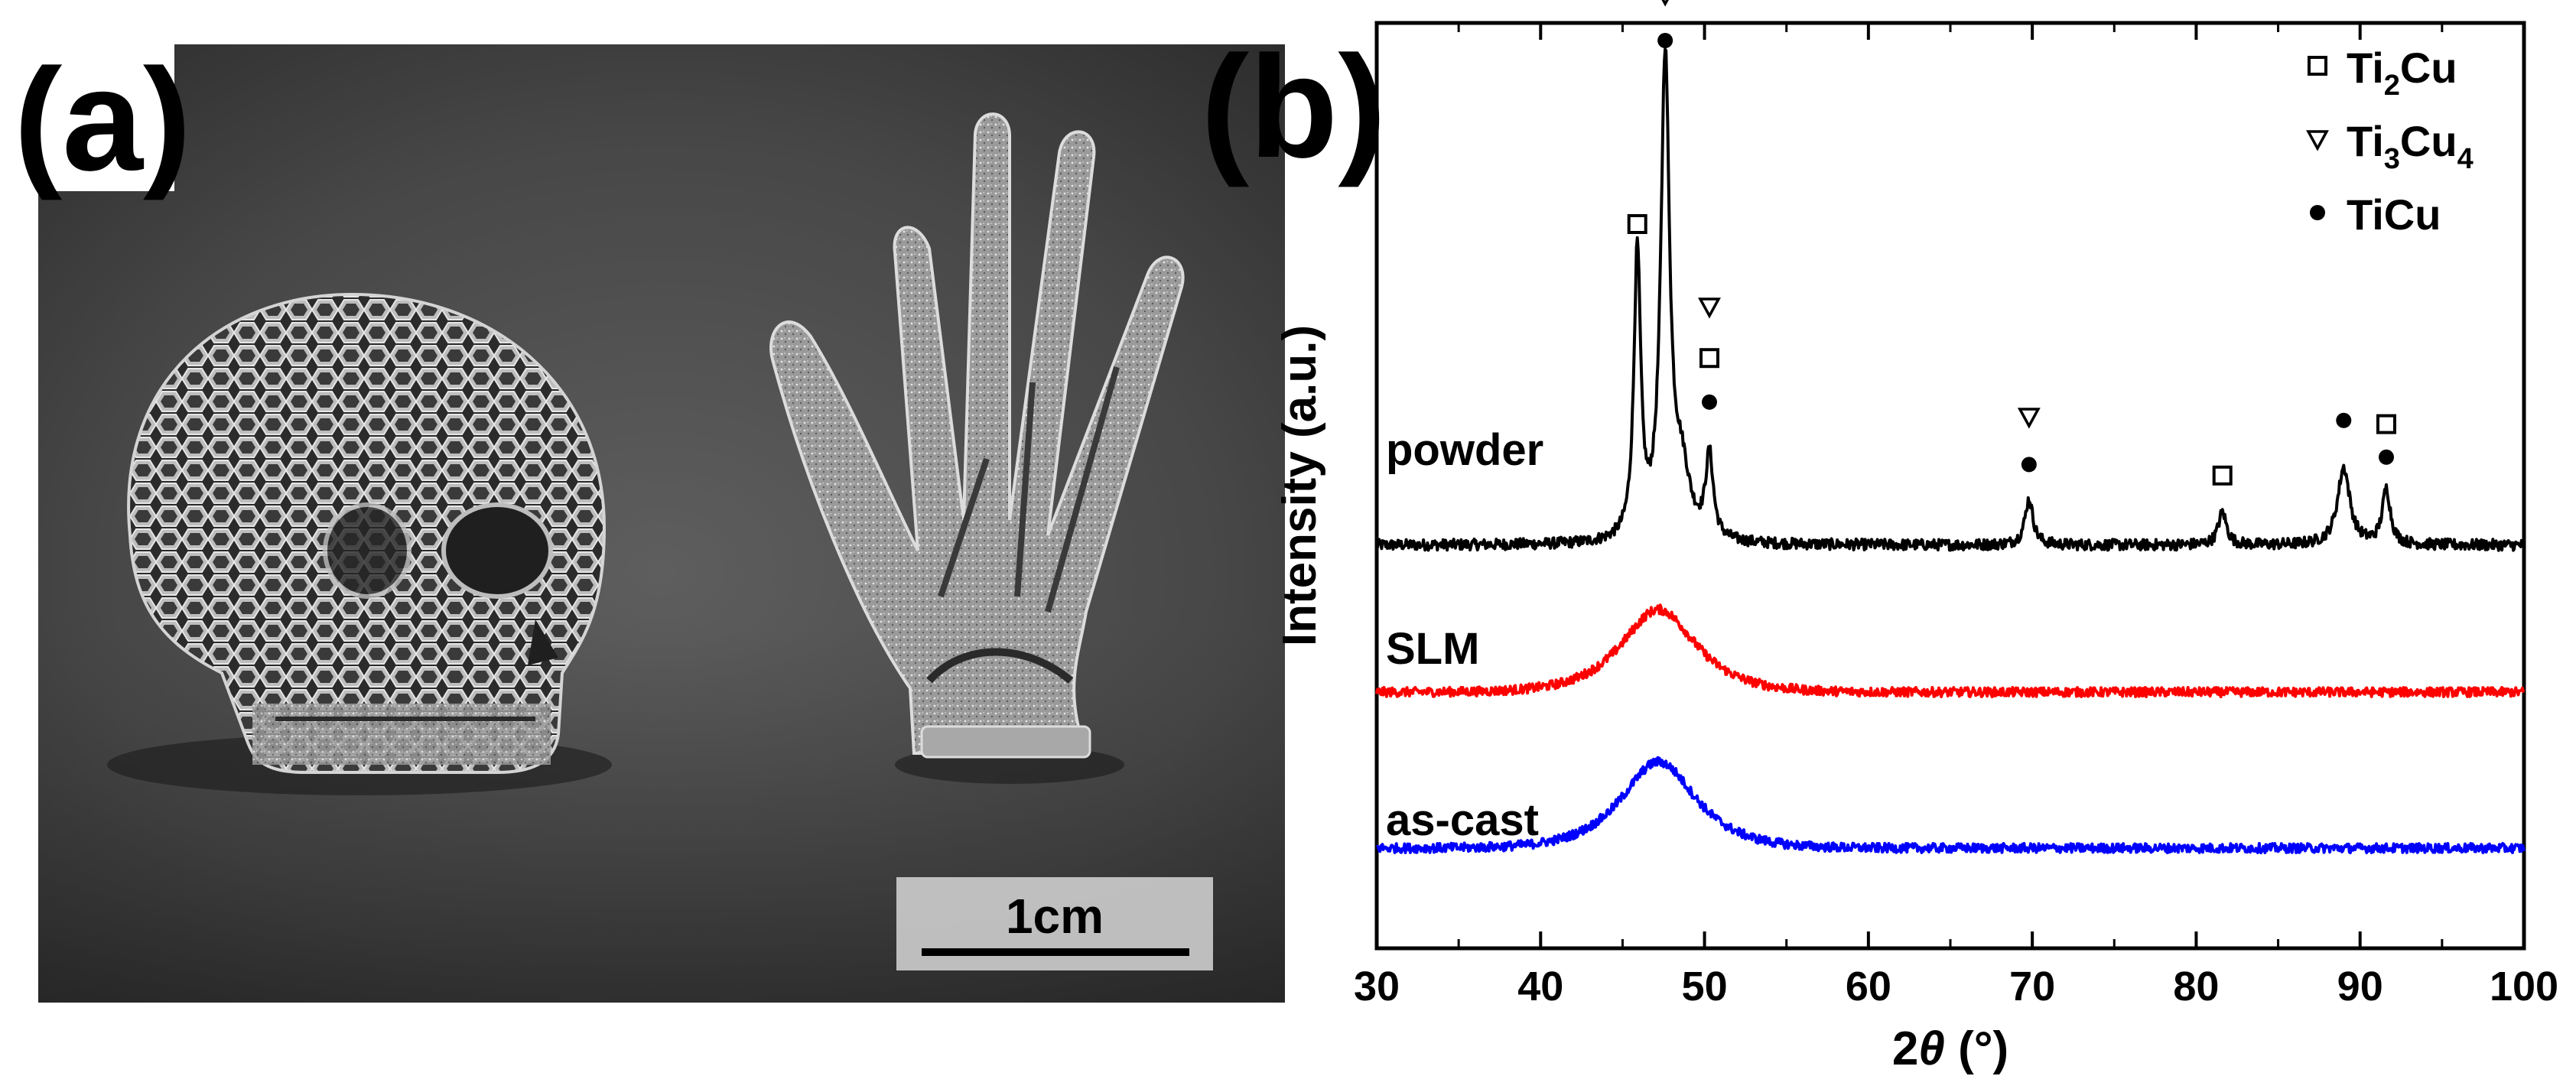 The image size is (2576, 1089). Describe the element at coordinates (1377, 987) in the screenshot. I see `x-tick-label: 30` at that location.